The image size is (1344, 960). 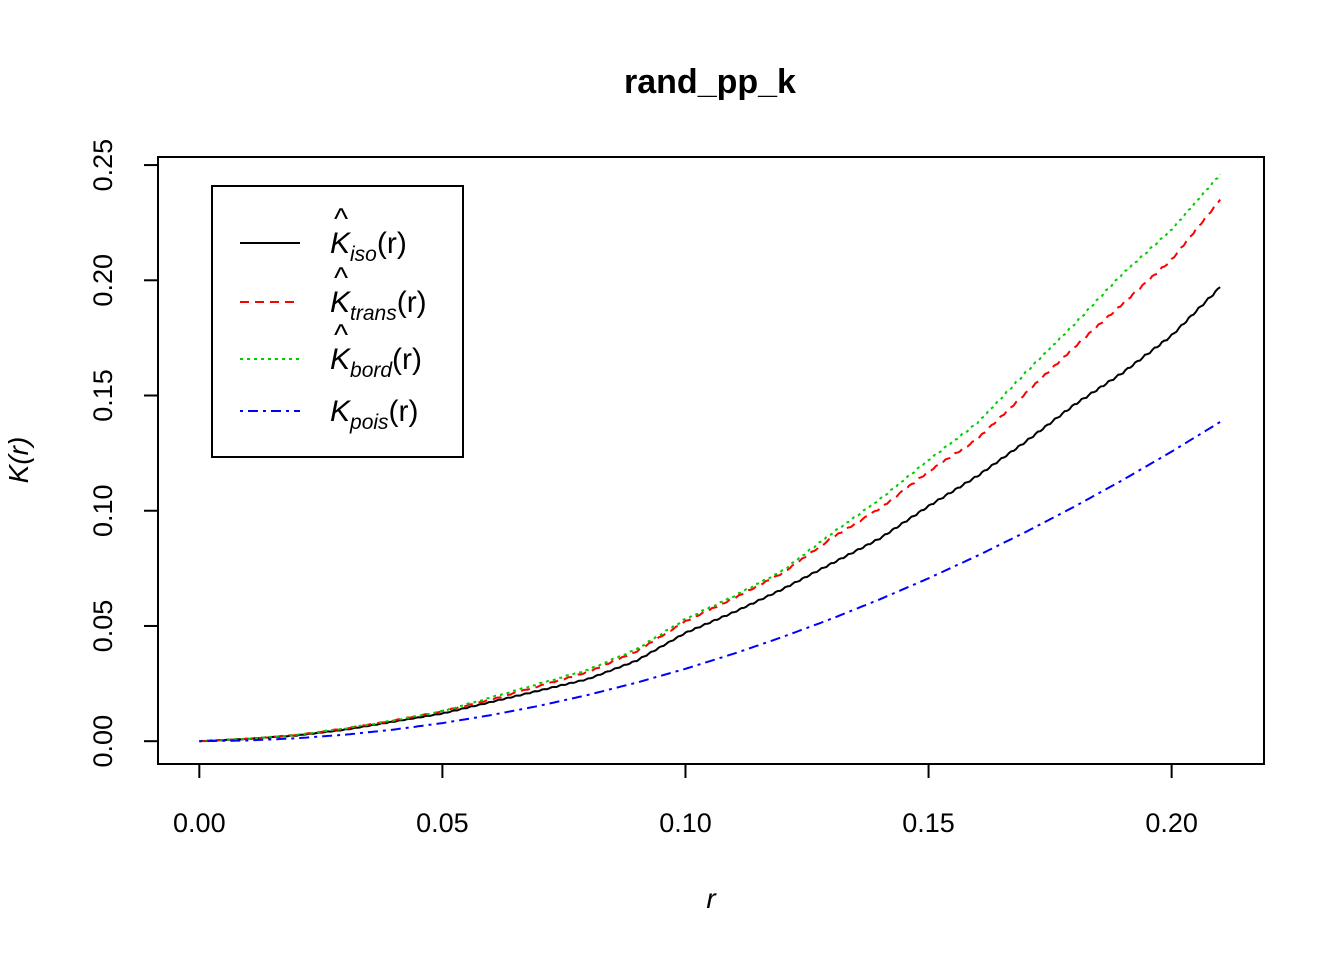 I want to click on legend-item-k-iso: Kiso(r)^, so click(x=323, y=234).